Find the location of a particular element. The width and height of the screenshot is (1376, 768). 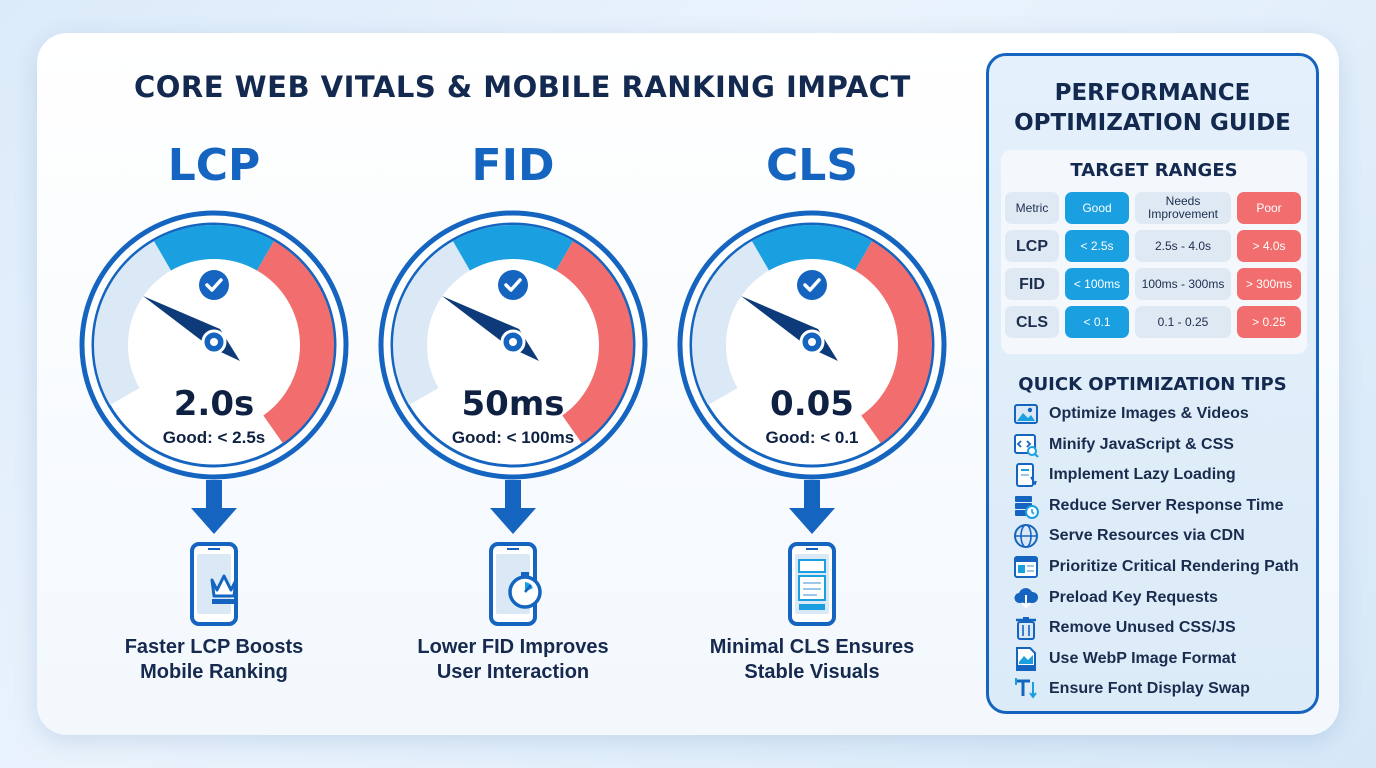

metric-name: FID is located at coordinates (513, 165).